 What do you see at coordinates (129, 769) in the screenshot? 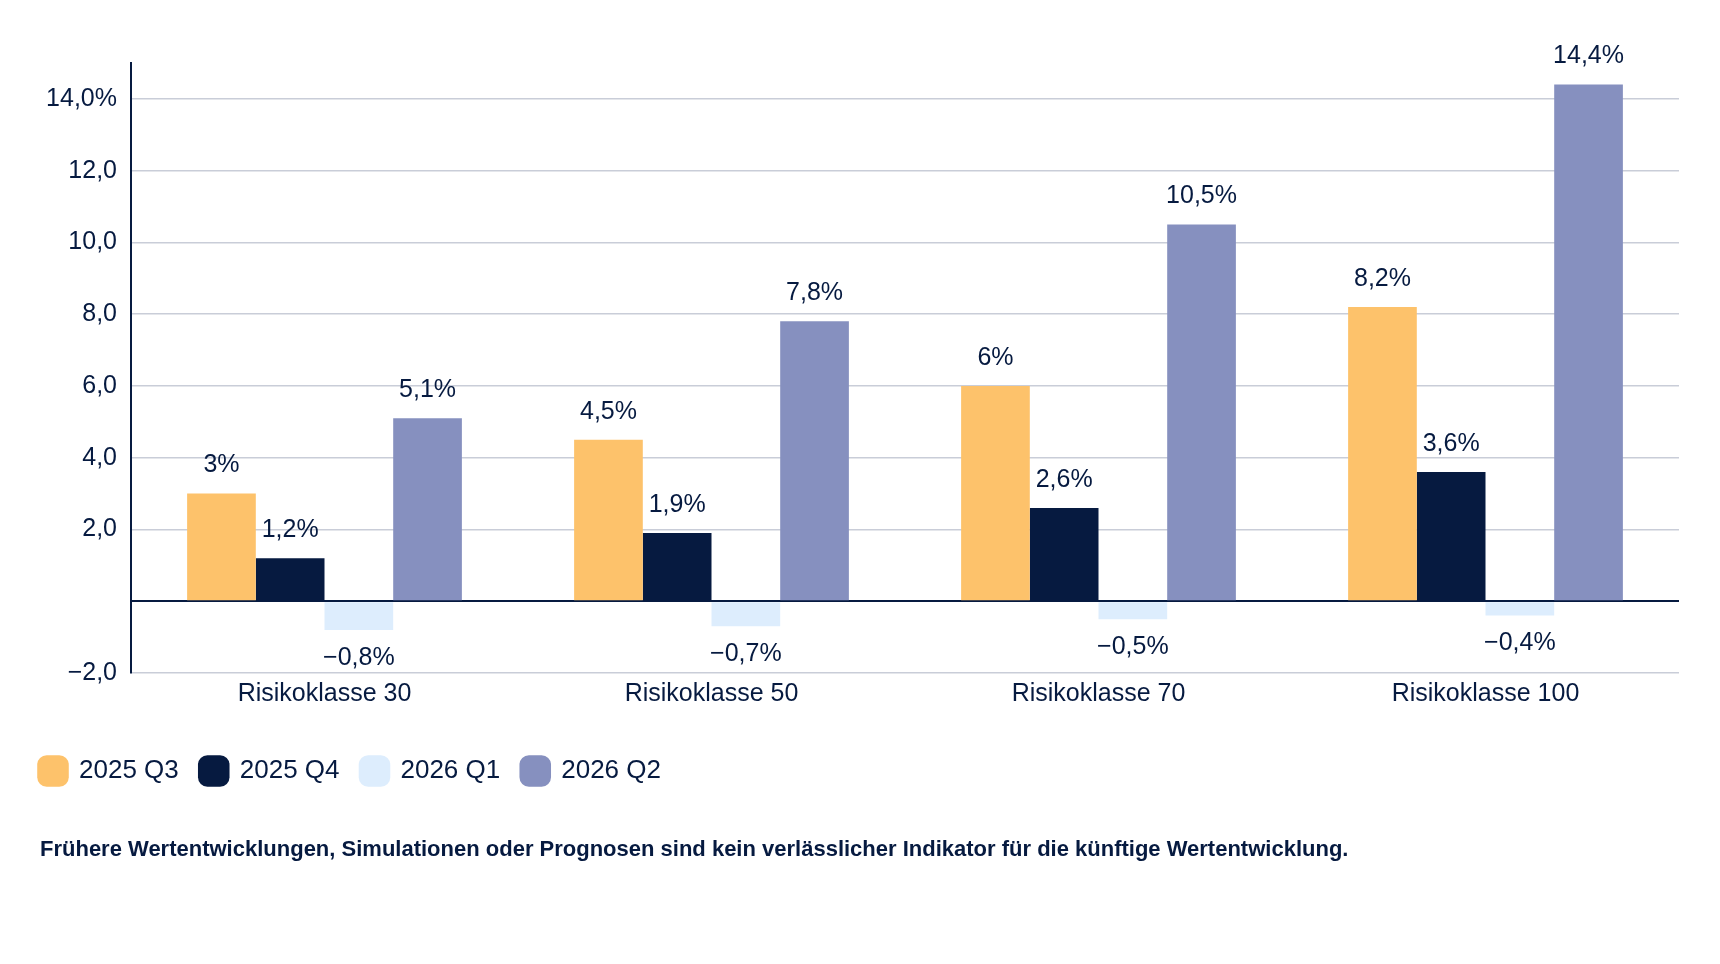
I see `legend-label: 2025 Q3` at bounding box center [129, 769].